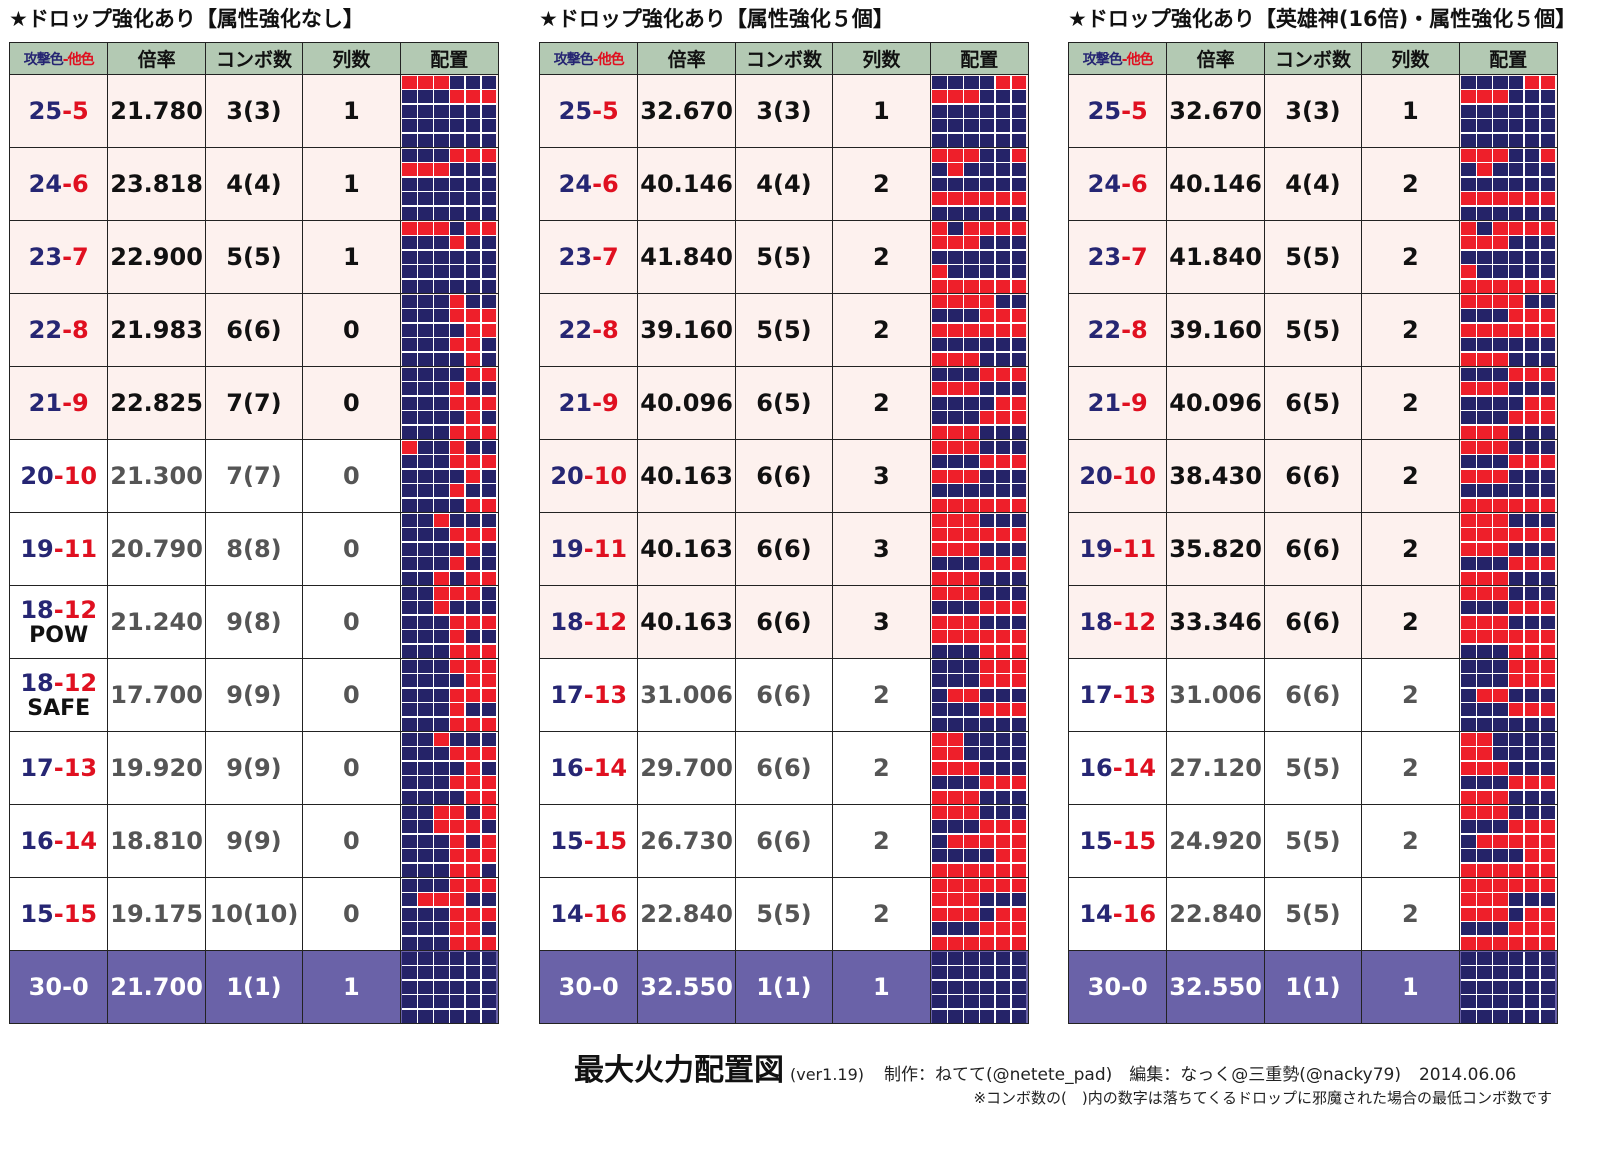 The width and height of the screenshot is (1600, 1163). Describe the element at coordinates (1313, 58) in the screenshot. I see `header-combo: コンボ数` at that location.